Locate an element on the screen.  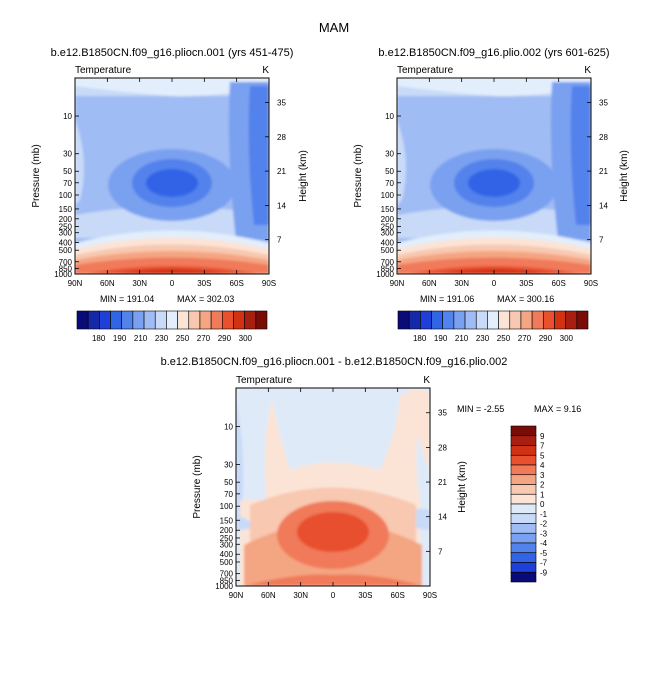
colorbar-label: 230 is located at coordinates (162, 338).